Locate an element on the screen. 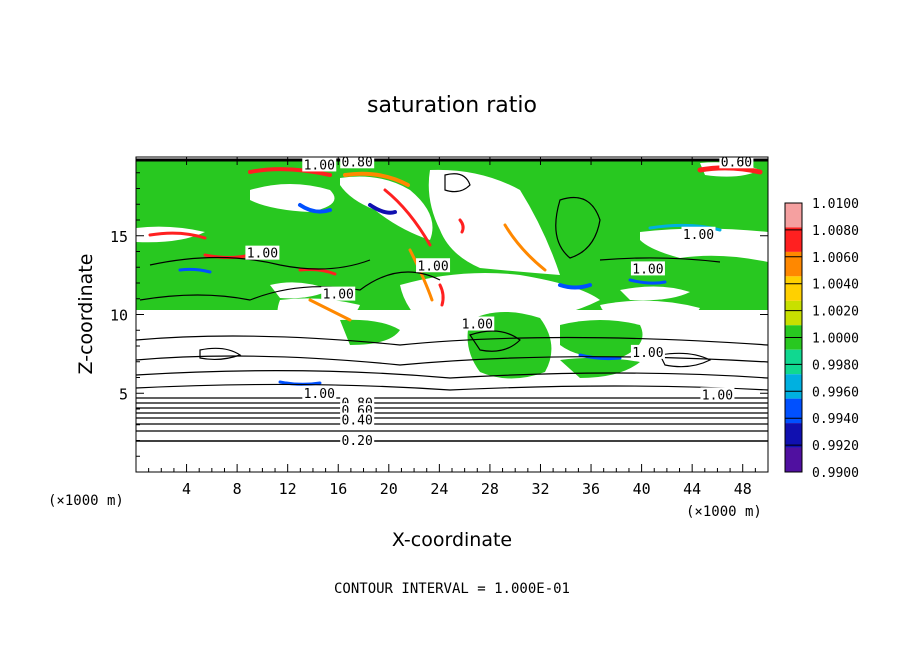 This screenshot has width=904, height=654. contour-label: 0.40 is located at coordinates (357, 421).